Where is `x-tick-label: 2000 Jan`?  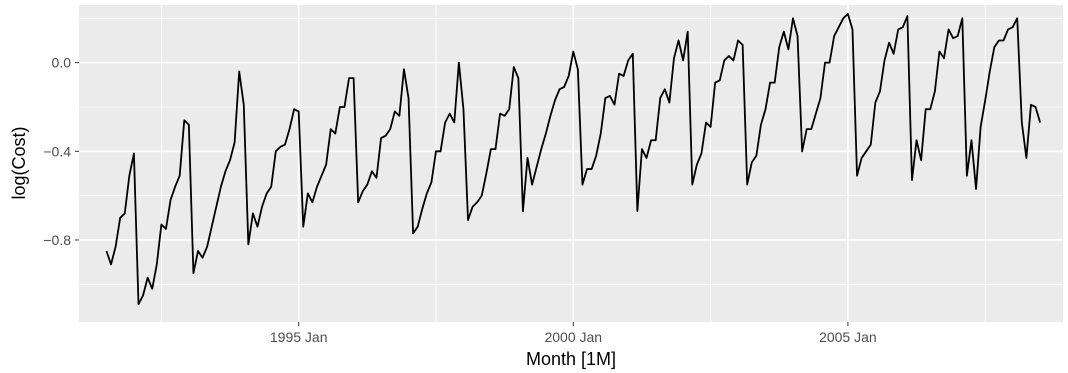 x-tick-label: 2000 Jan is located at coordinates (573, 337).